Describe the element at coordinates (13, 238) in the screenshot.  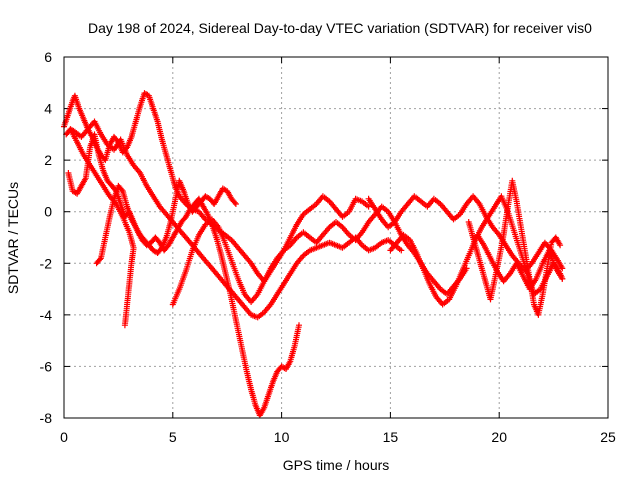
I see `y-axis-label: SDTVAR / TECUs` at that location.